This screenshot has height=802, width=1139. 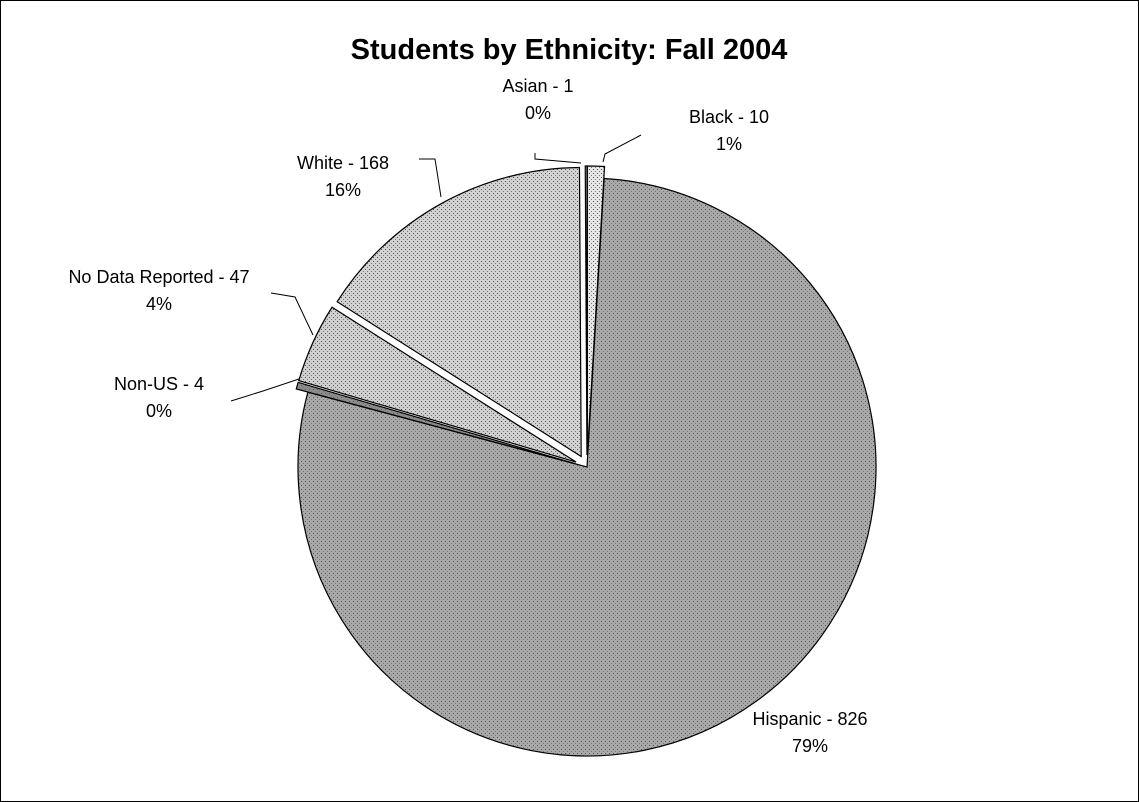 What do you see at coordinates (558, 158) in the screenshot?
I see `leader-line-asian` at bounding box center [558, 158].